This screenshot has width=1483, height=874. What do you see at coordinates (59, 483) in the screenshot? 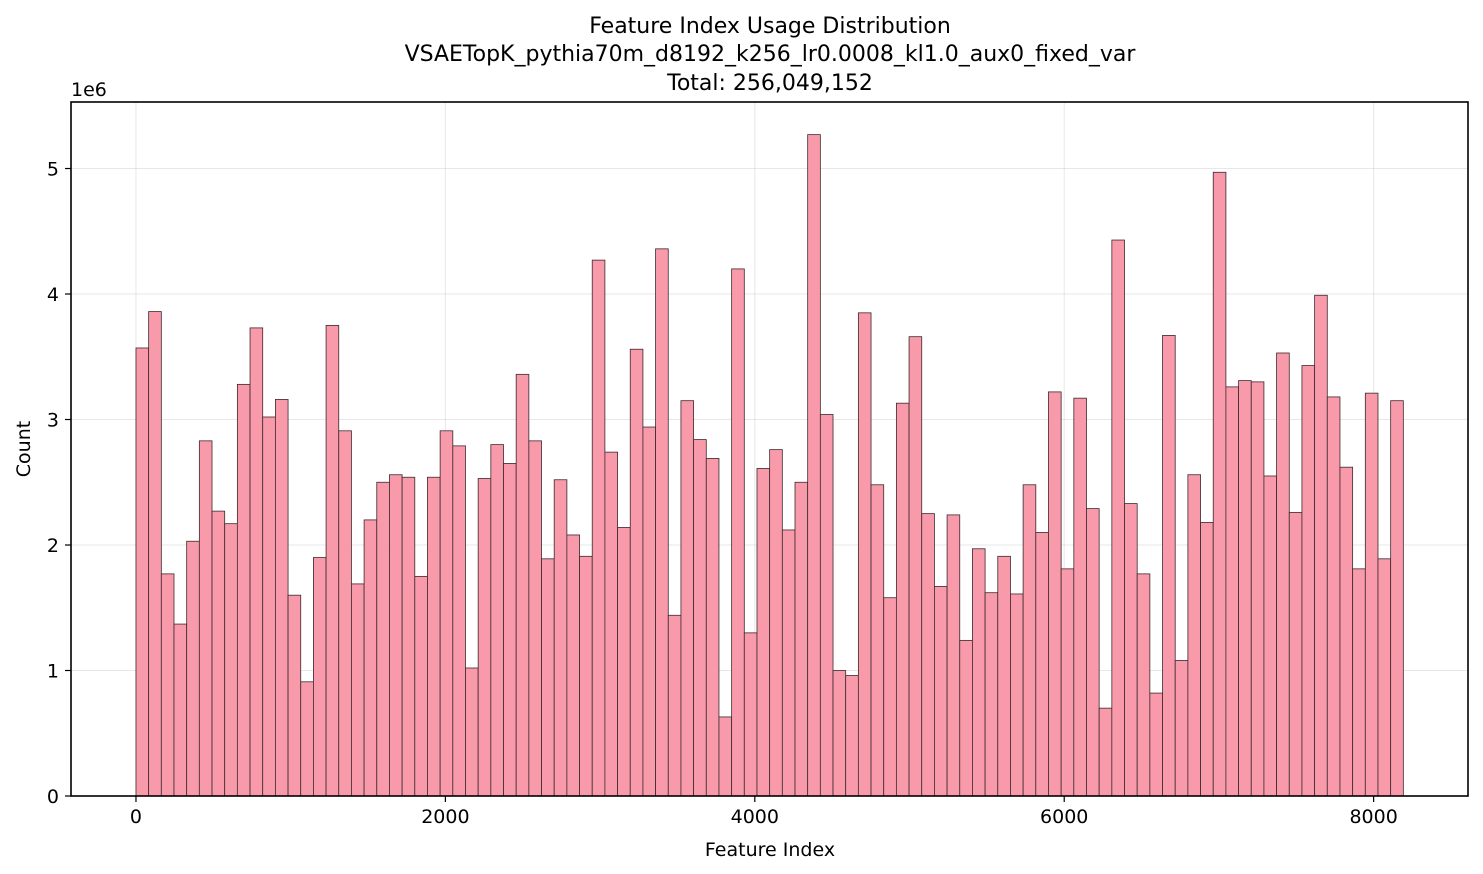
I see `y-axis-ticks: 0 1 2 3 4 5` at bounding box center [59, 483].